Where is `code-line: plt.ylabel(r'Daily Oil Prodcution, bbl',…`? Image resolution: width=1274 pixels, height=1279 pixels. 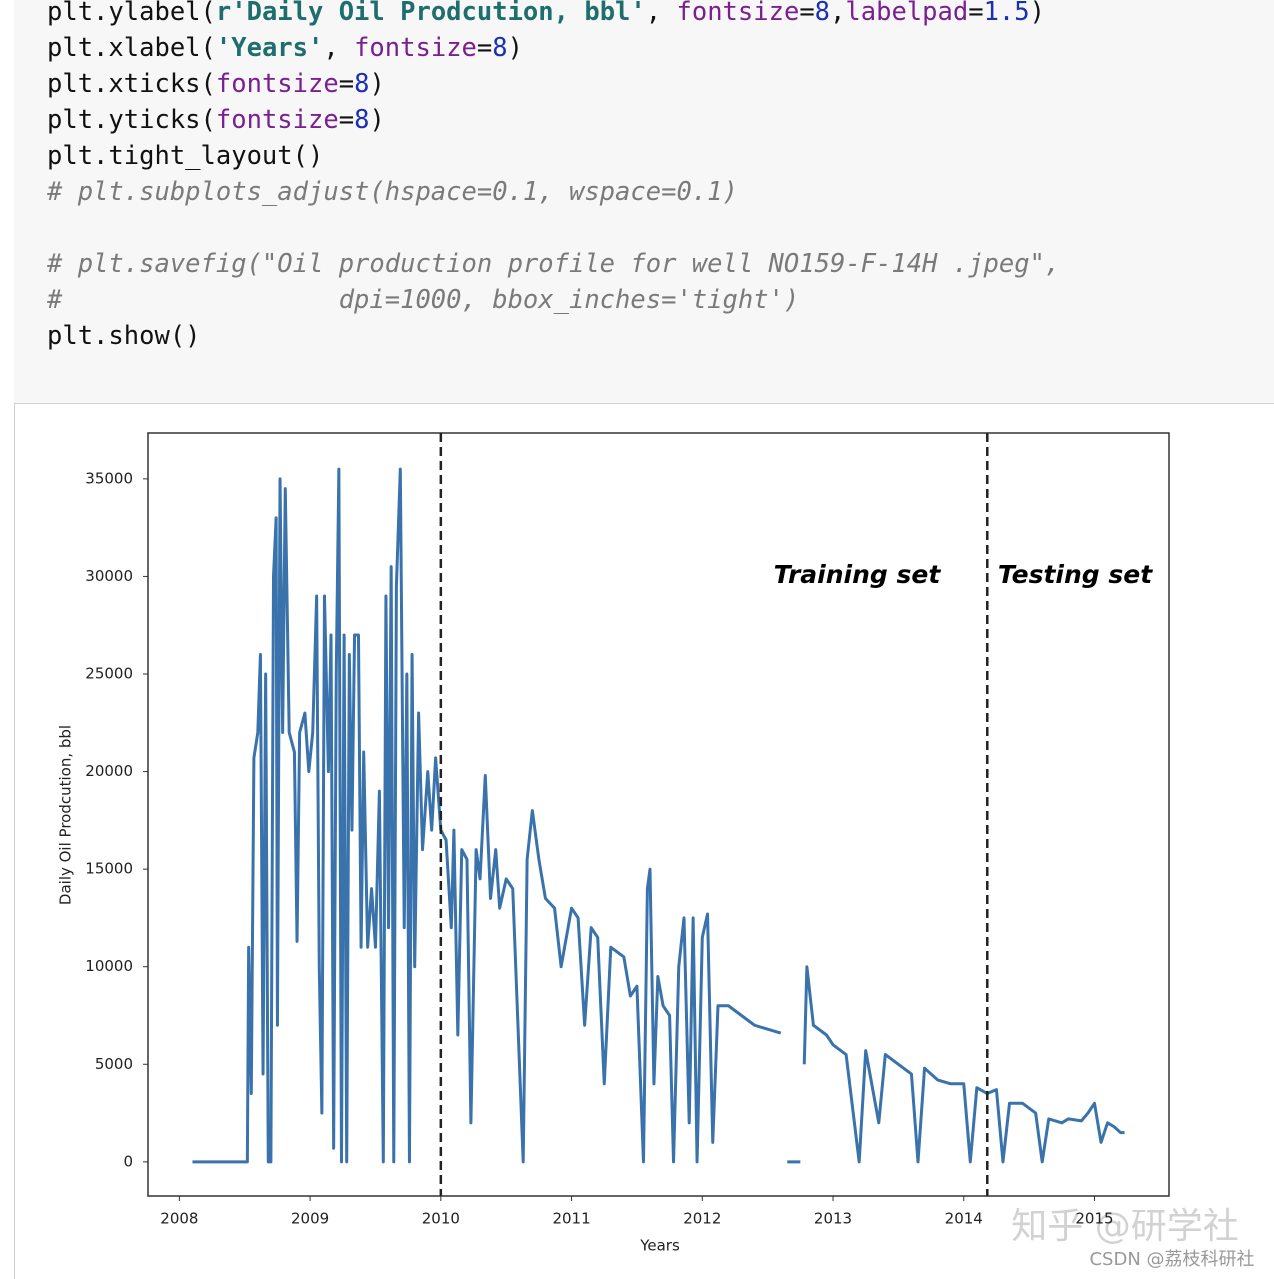 code-line: plt.ylabel(r'Daily Oil Prodcution, bbl',… is located at coordinates (553, 15).